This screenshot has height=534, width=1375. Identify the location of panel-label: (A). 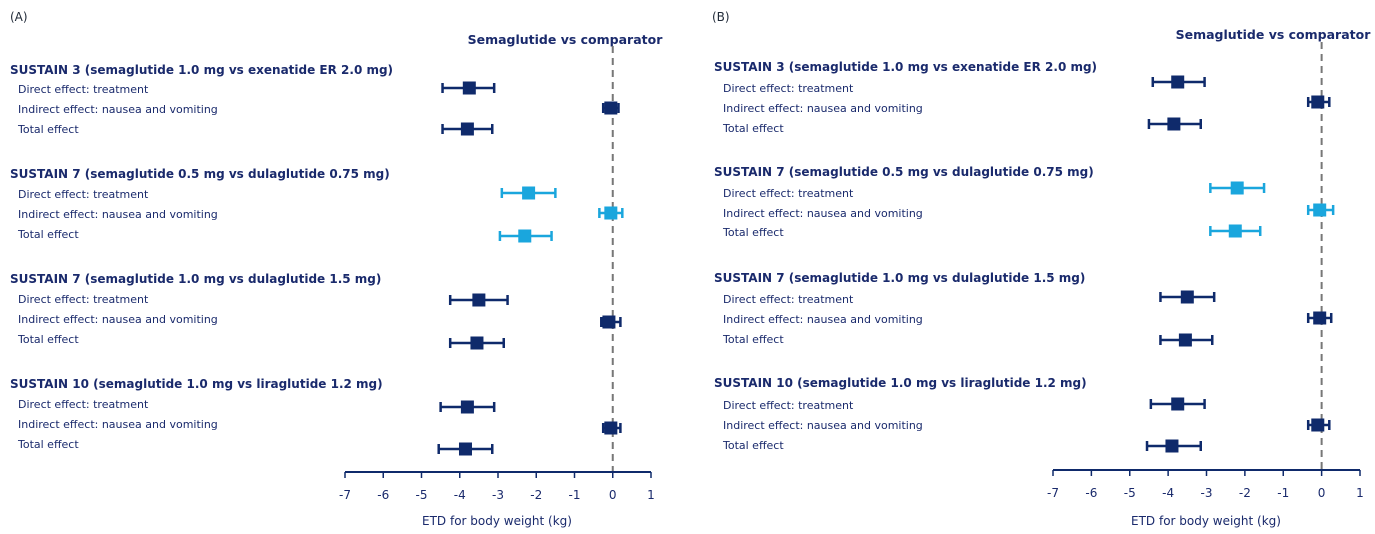
(19, 17).